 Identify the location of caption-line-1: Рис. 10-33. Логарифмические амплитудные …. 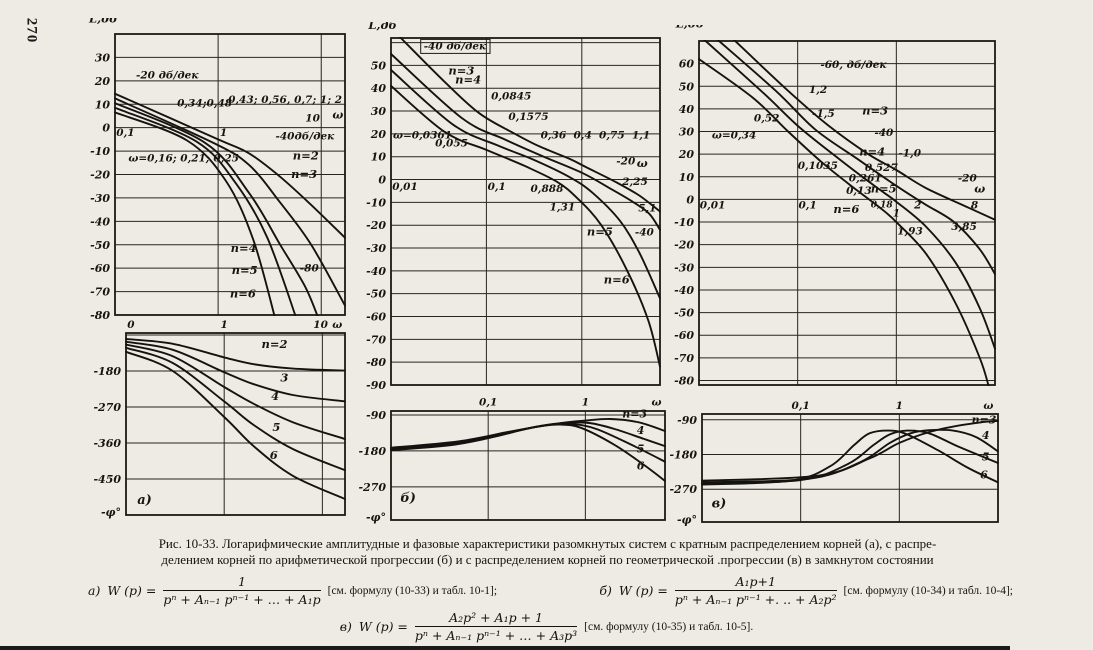
(547, 543).